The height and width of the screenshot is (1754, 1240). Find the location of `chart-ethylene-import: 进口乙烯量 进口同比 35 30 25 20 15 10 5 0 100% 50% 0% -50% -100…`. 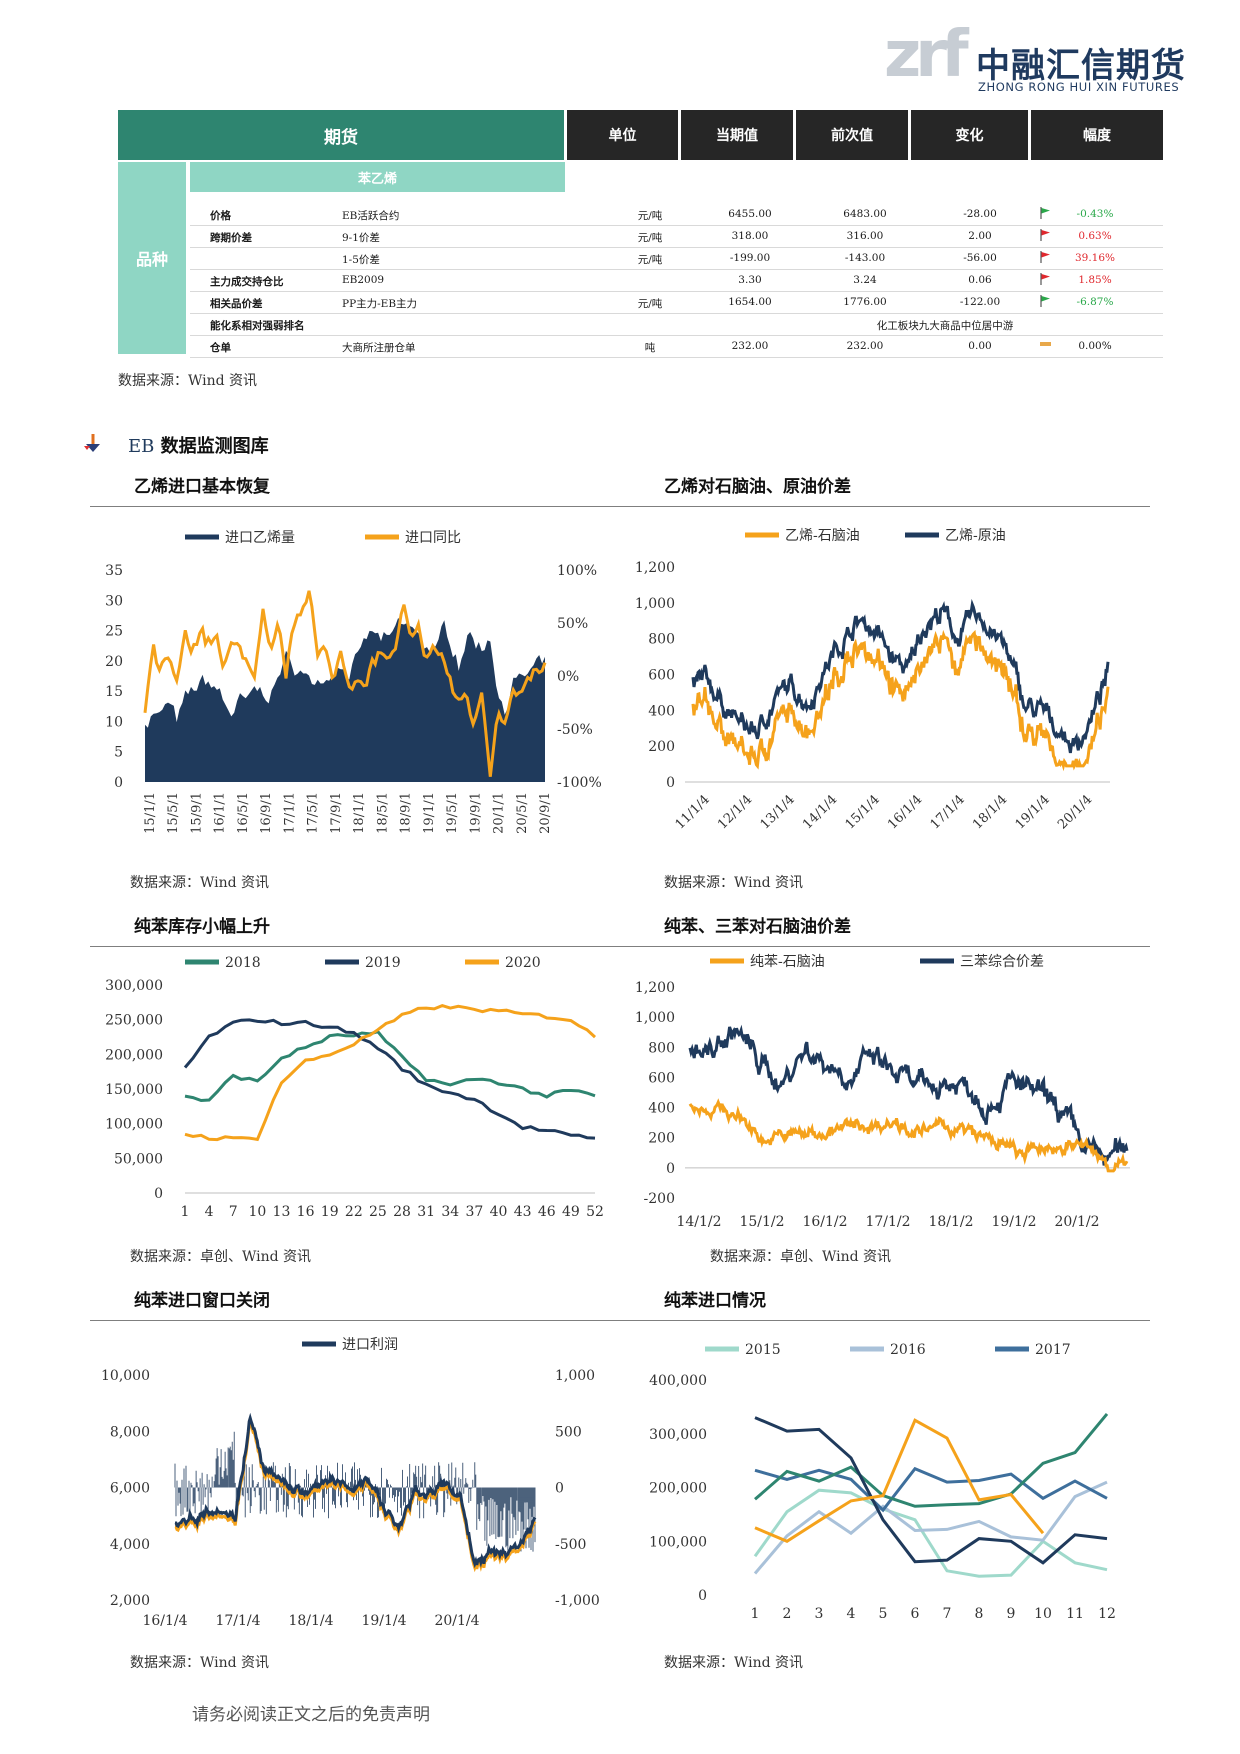

chart-ethylene-import: 进口乙烯量 进口同比 35 30 25 20 15 10 5 0 100% 50% 0% -50% -100… is located at coordinates (353, 682).